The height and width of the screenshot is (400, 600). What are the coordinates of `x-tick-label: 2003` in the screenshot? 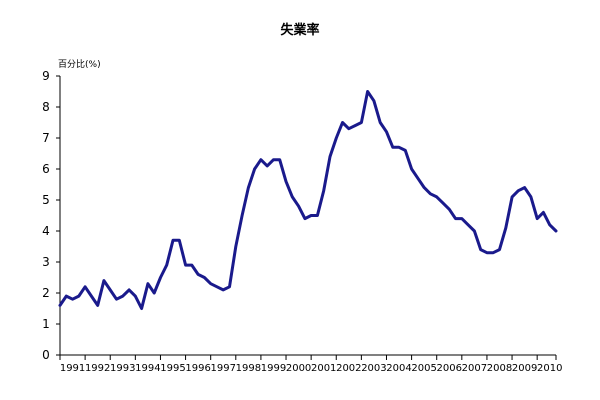 It's located at (373, 368).